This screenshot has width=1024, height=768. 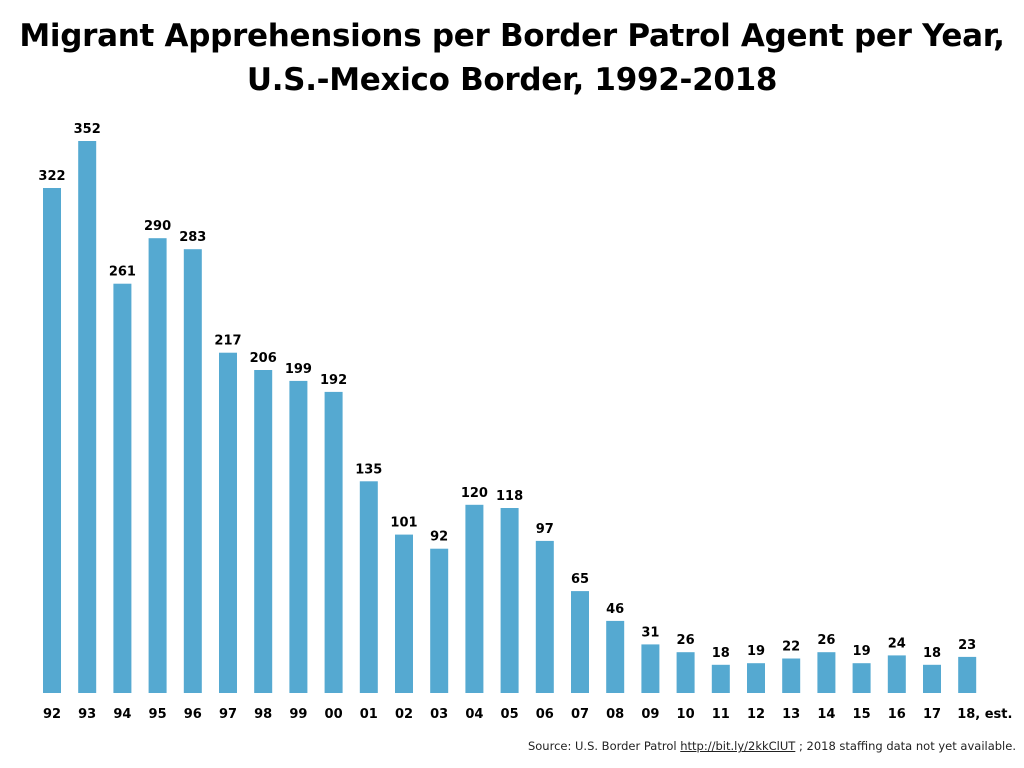 What do you see at coordinates (967, 674) in the screenshot?
I see `bar-18est` at bounding box center [967, 674].